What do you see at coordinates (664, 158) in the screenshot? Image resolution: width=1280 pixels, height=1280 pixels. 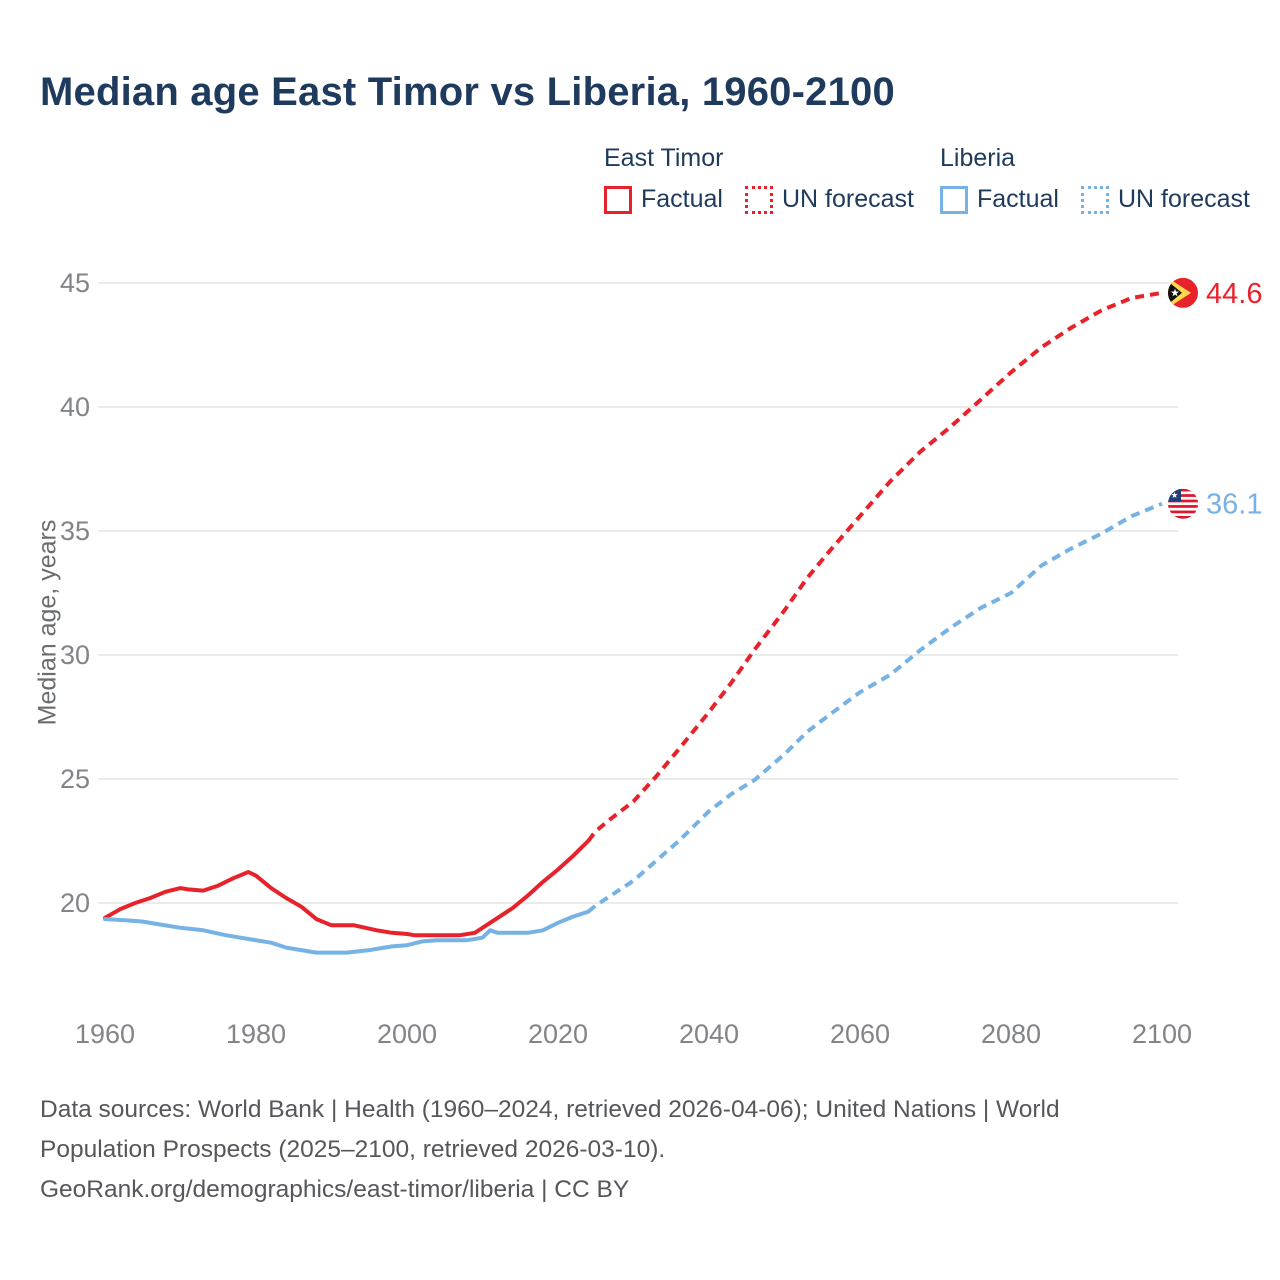 I see `legend-group-title: East Timor` at bounding box center [664, 158].